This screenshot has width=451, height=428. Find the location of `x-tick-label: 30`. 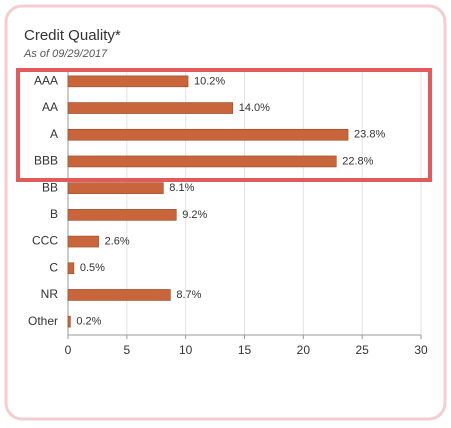

x-tick-label: 30 is located at coordinates (421, 350).